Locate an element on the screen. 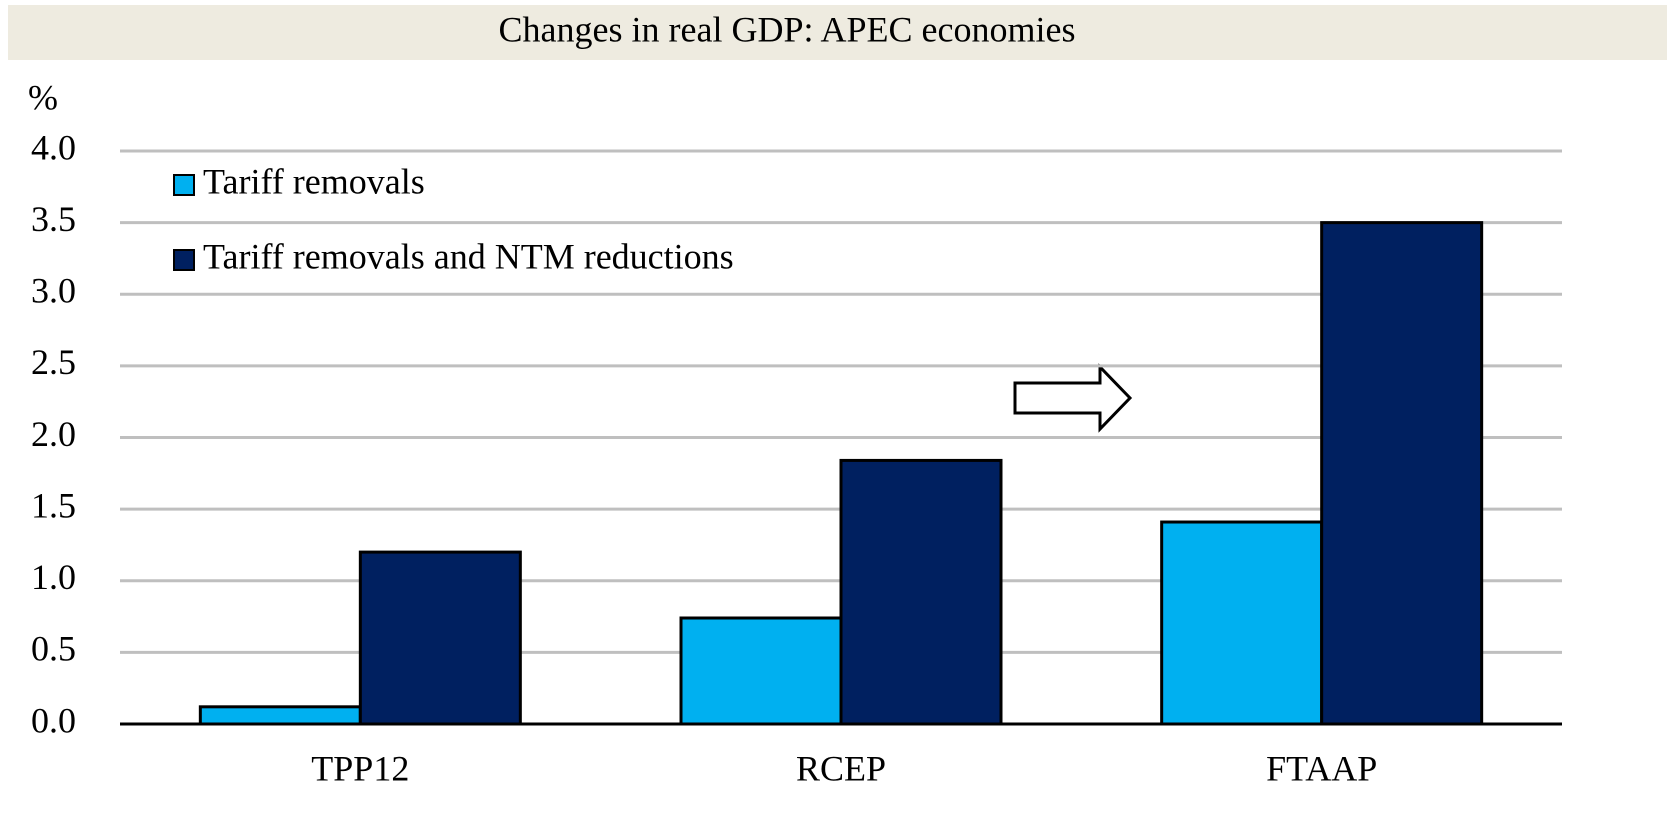 The image size is (1667, 838). y-tick-label: 1.0 is located at coordinates (53, 577).